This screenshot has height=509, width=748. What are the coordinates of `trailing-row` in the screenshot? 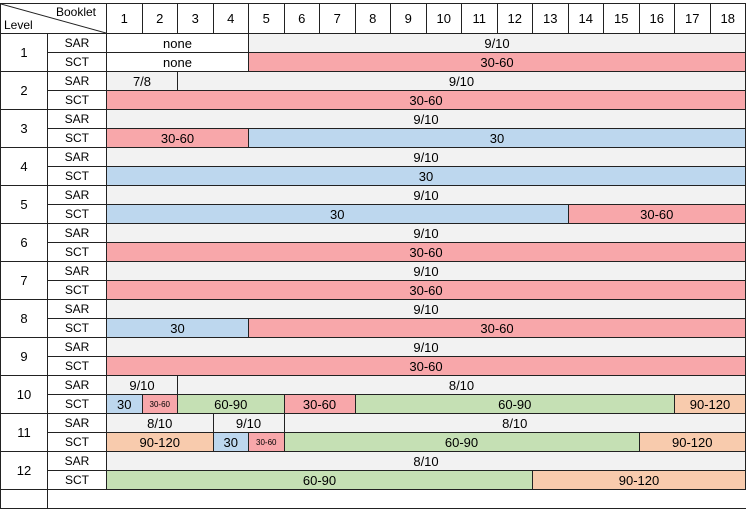 It's located at (373, 499).